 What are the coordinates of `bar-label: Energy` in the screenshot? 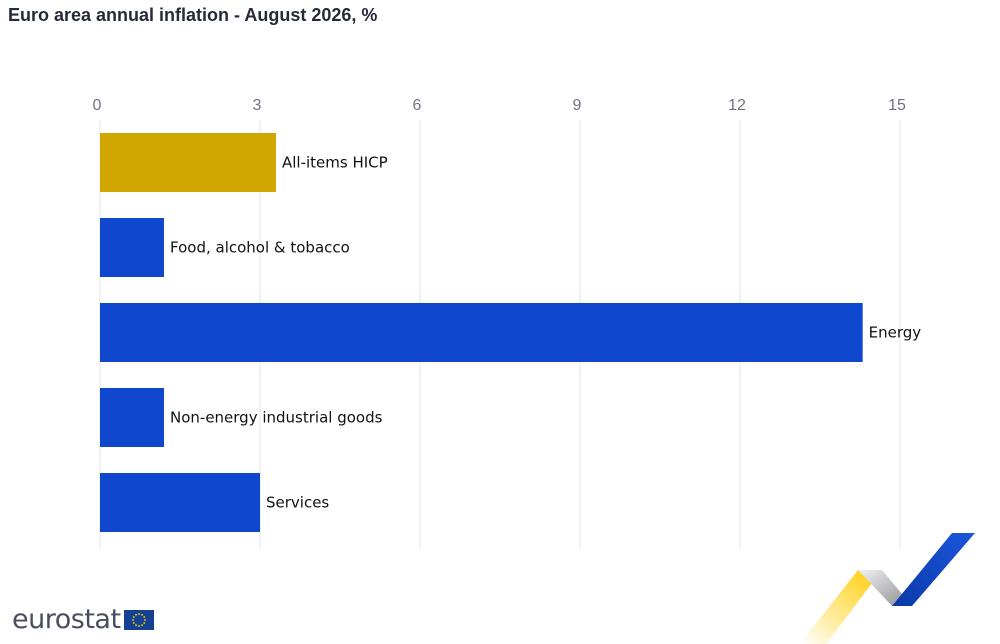 It's located at (895, 333).